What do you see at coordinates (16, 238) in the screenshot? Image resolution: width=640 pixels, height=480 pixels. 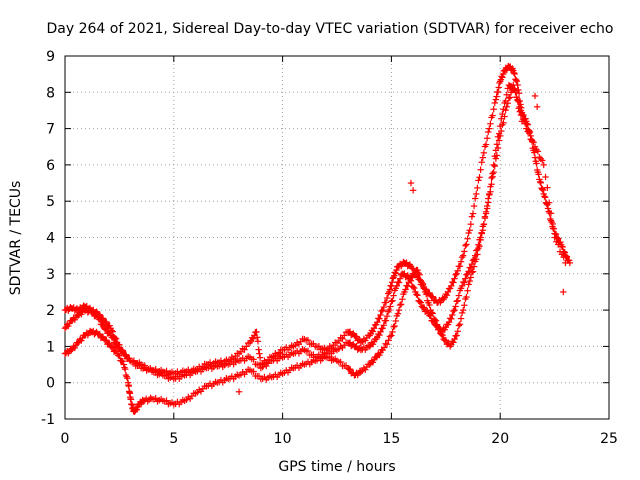 I see `y-axis-label: SDTVAR / TECUs` at bounding box center [16, 238].